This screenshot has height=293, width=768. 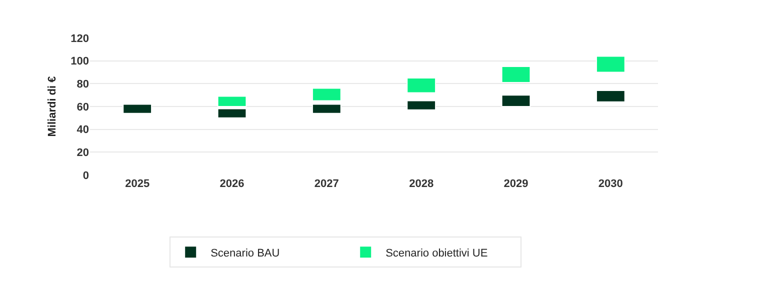 What do you see at coordinates (610, 184) in the screenshot?
I see `x-tick-label: 2030` at bounding box center [610, 184].